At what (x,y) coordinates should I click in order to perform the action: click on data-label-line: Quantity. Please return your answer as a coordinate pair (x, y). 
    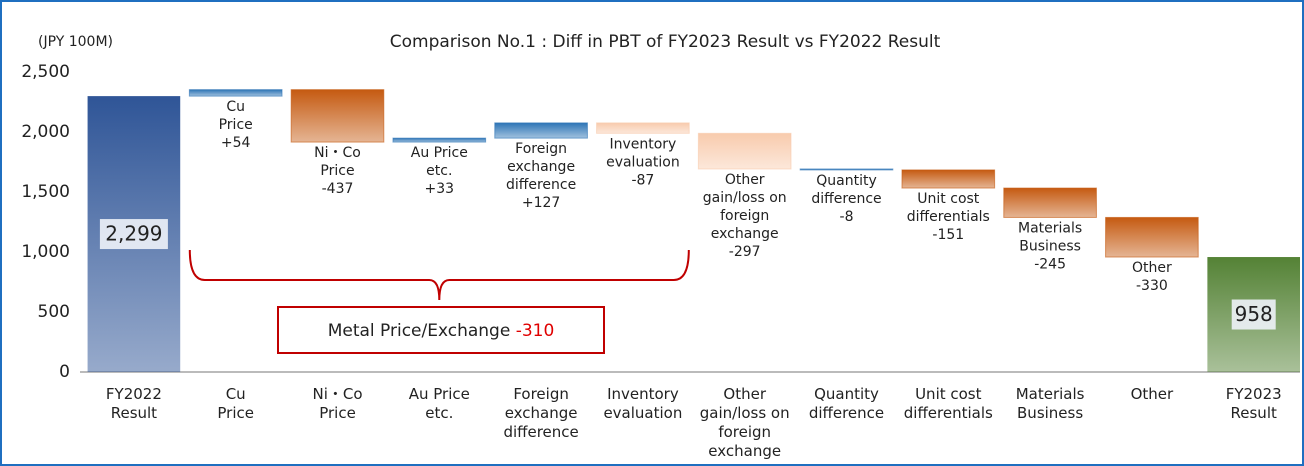
    Looking at the image, I should click on (846, 181).